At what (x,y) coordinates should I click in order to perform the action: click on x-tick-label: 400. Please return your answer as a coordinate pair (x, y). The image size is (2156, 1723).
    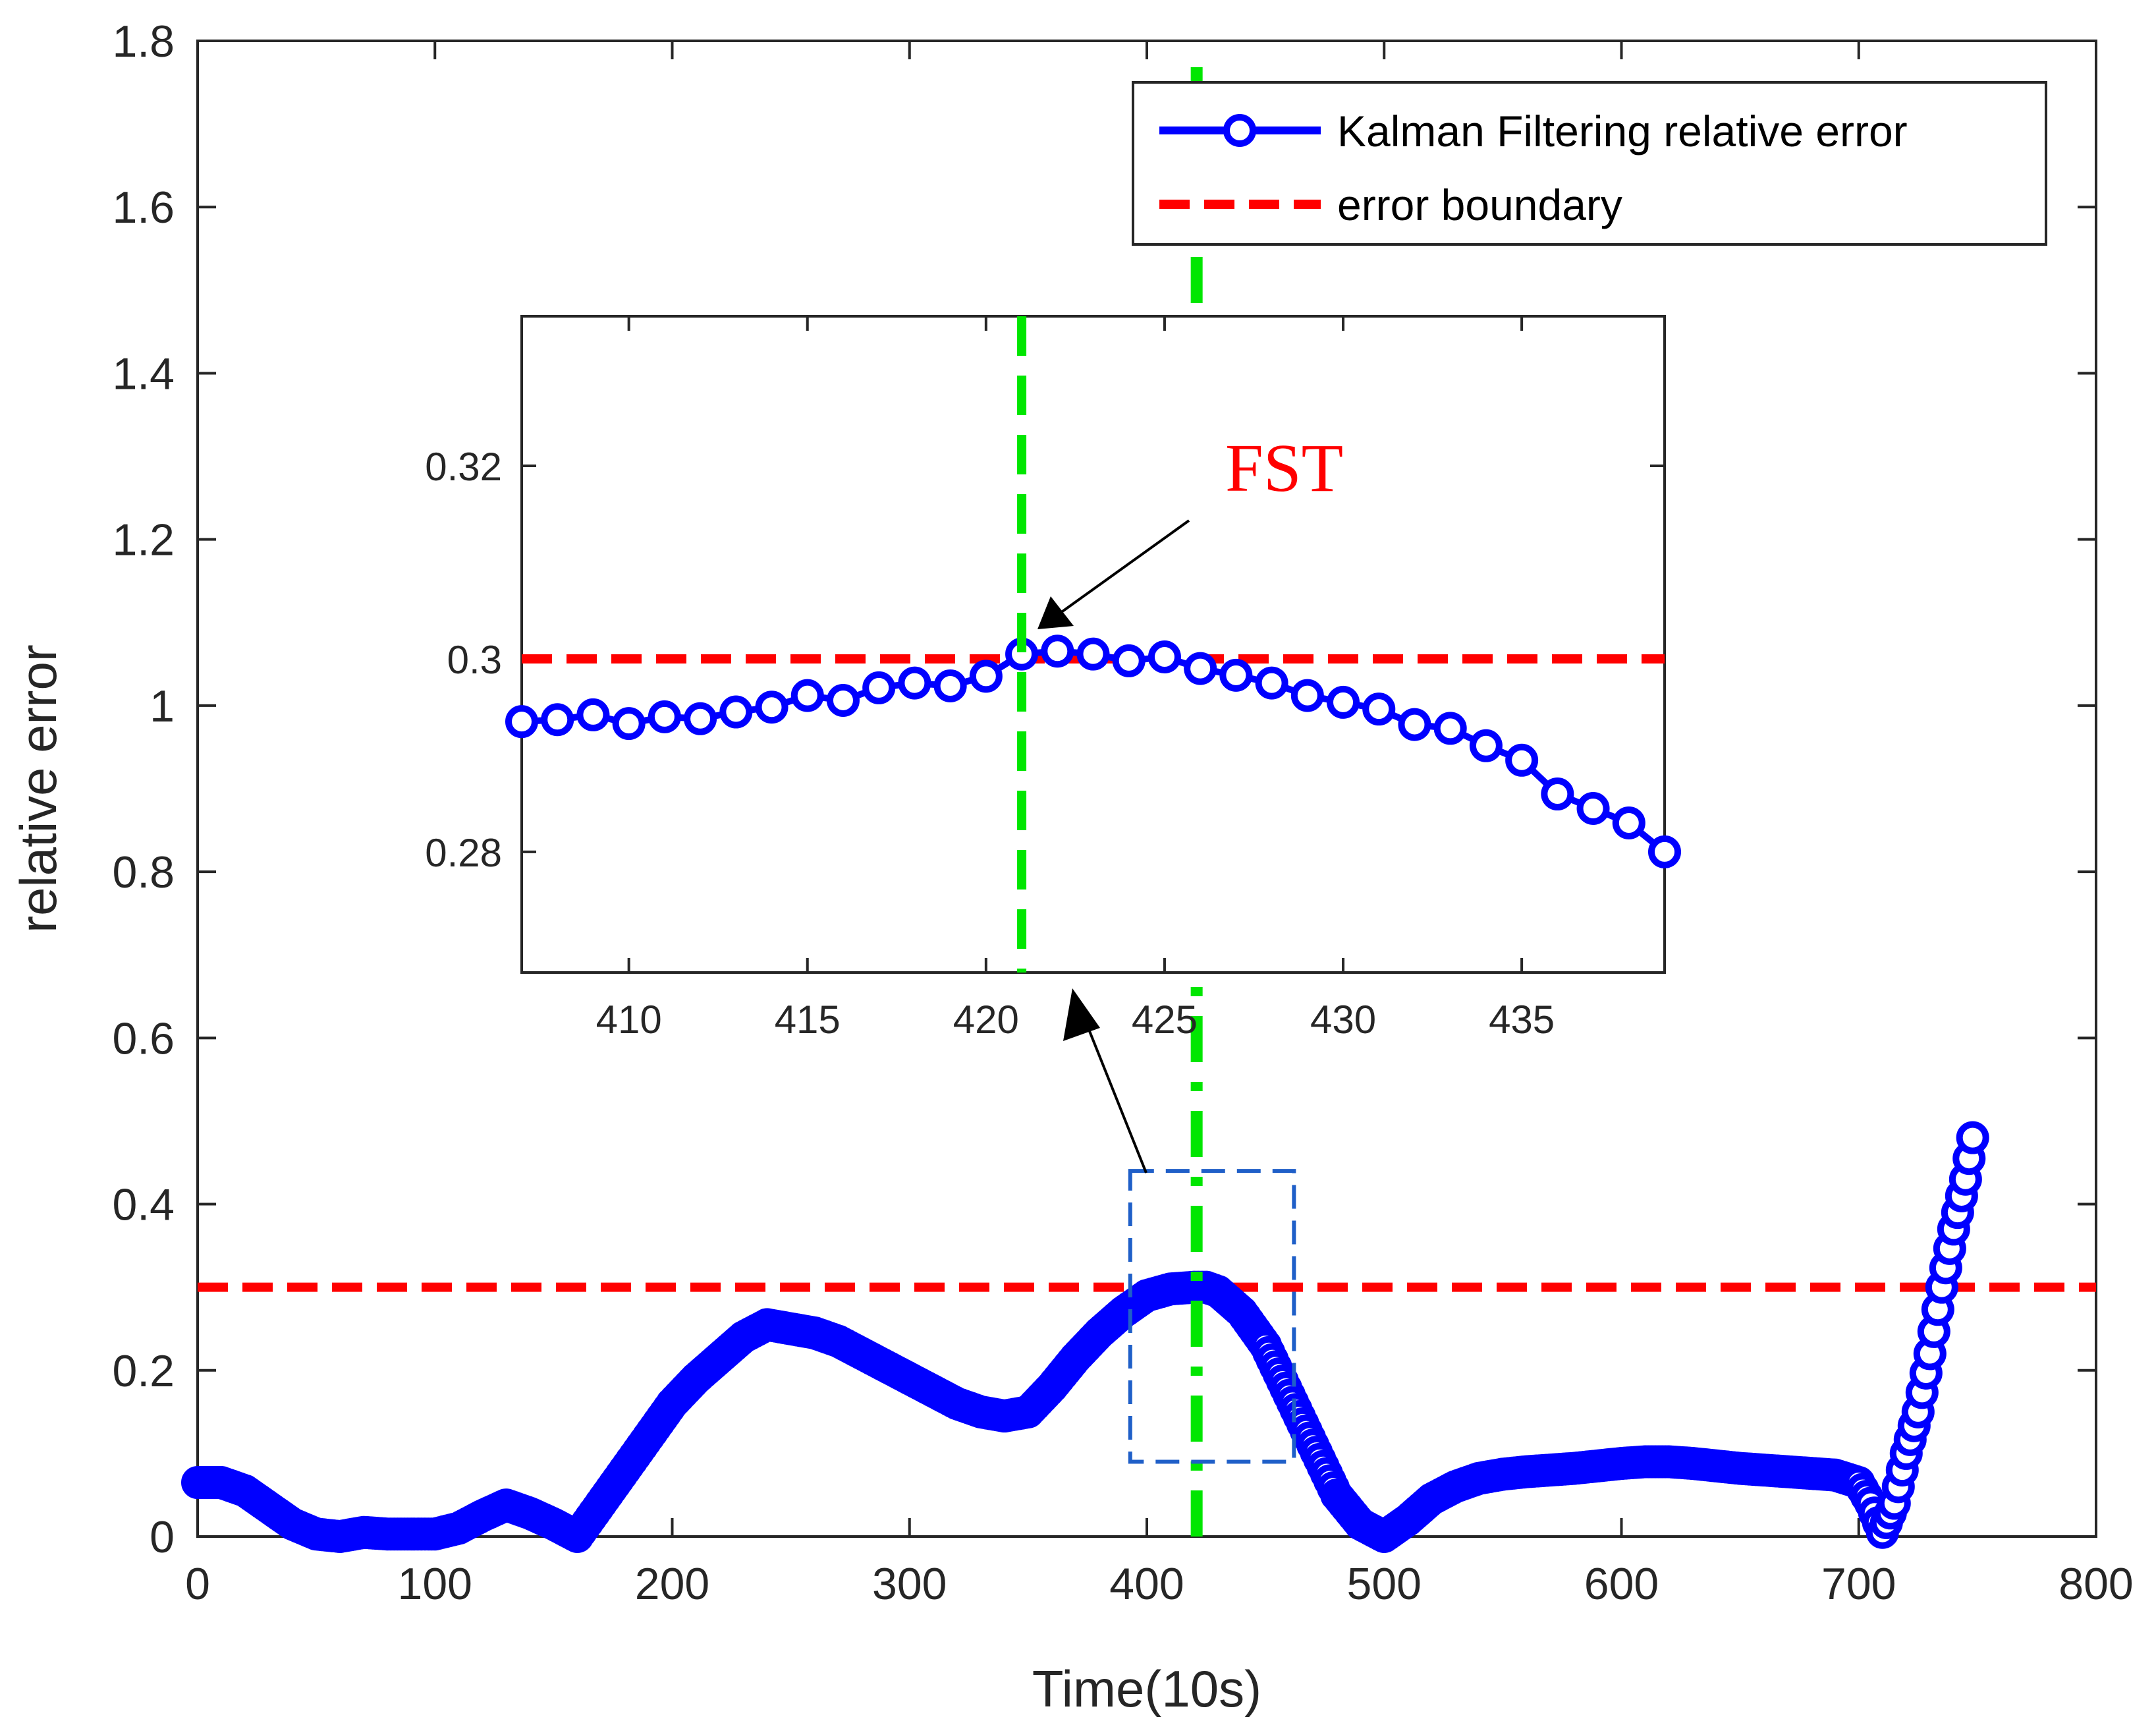
    Looking at the image, I should click on (1146, 1584).